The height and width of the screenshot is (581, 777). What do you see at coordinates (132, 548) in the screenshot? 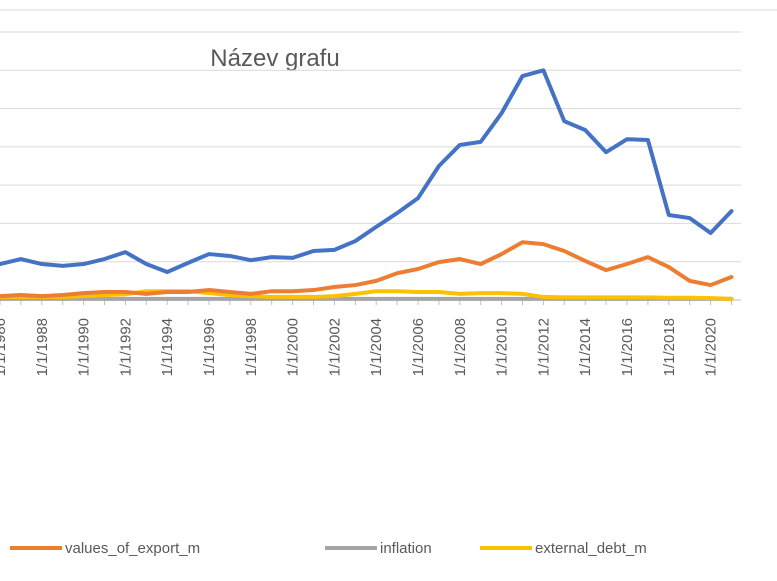
I see `legend-label: values_of_export_m` at bounding box center [132, 548].